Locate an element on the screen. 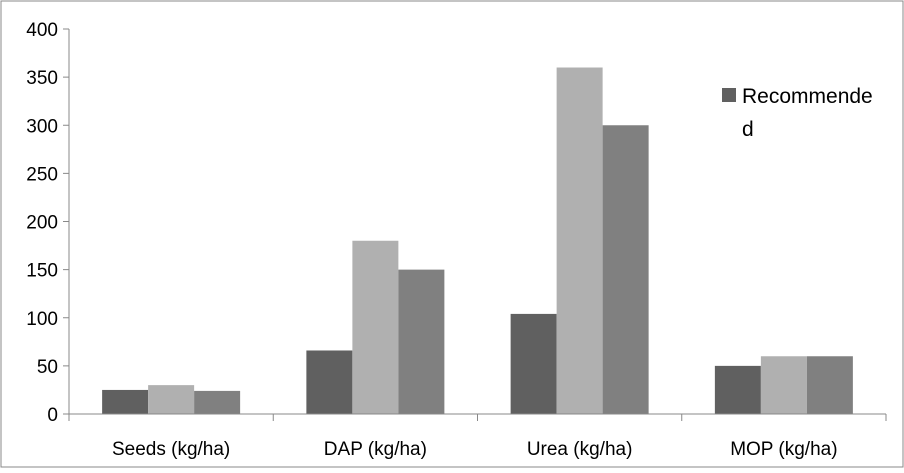  y-tick-label: 100 is located at coordinates (42, 319).